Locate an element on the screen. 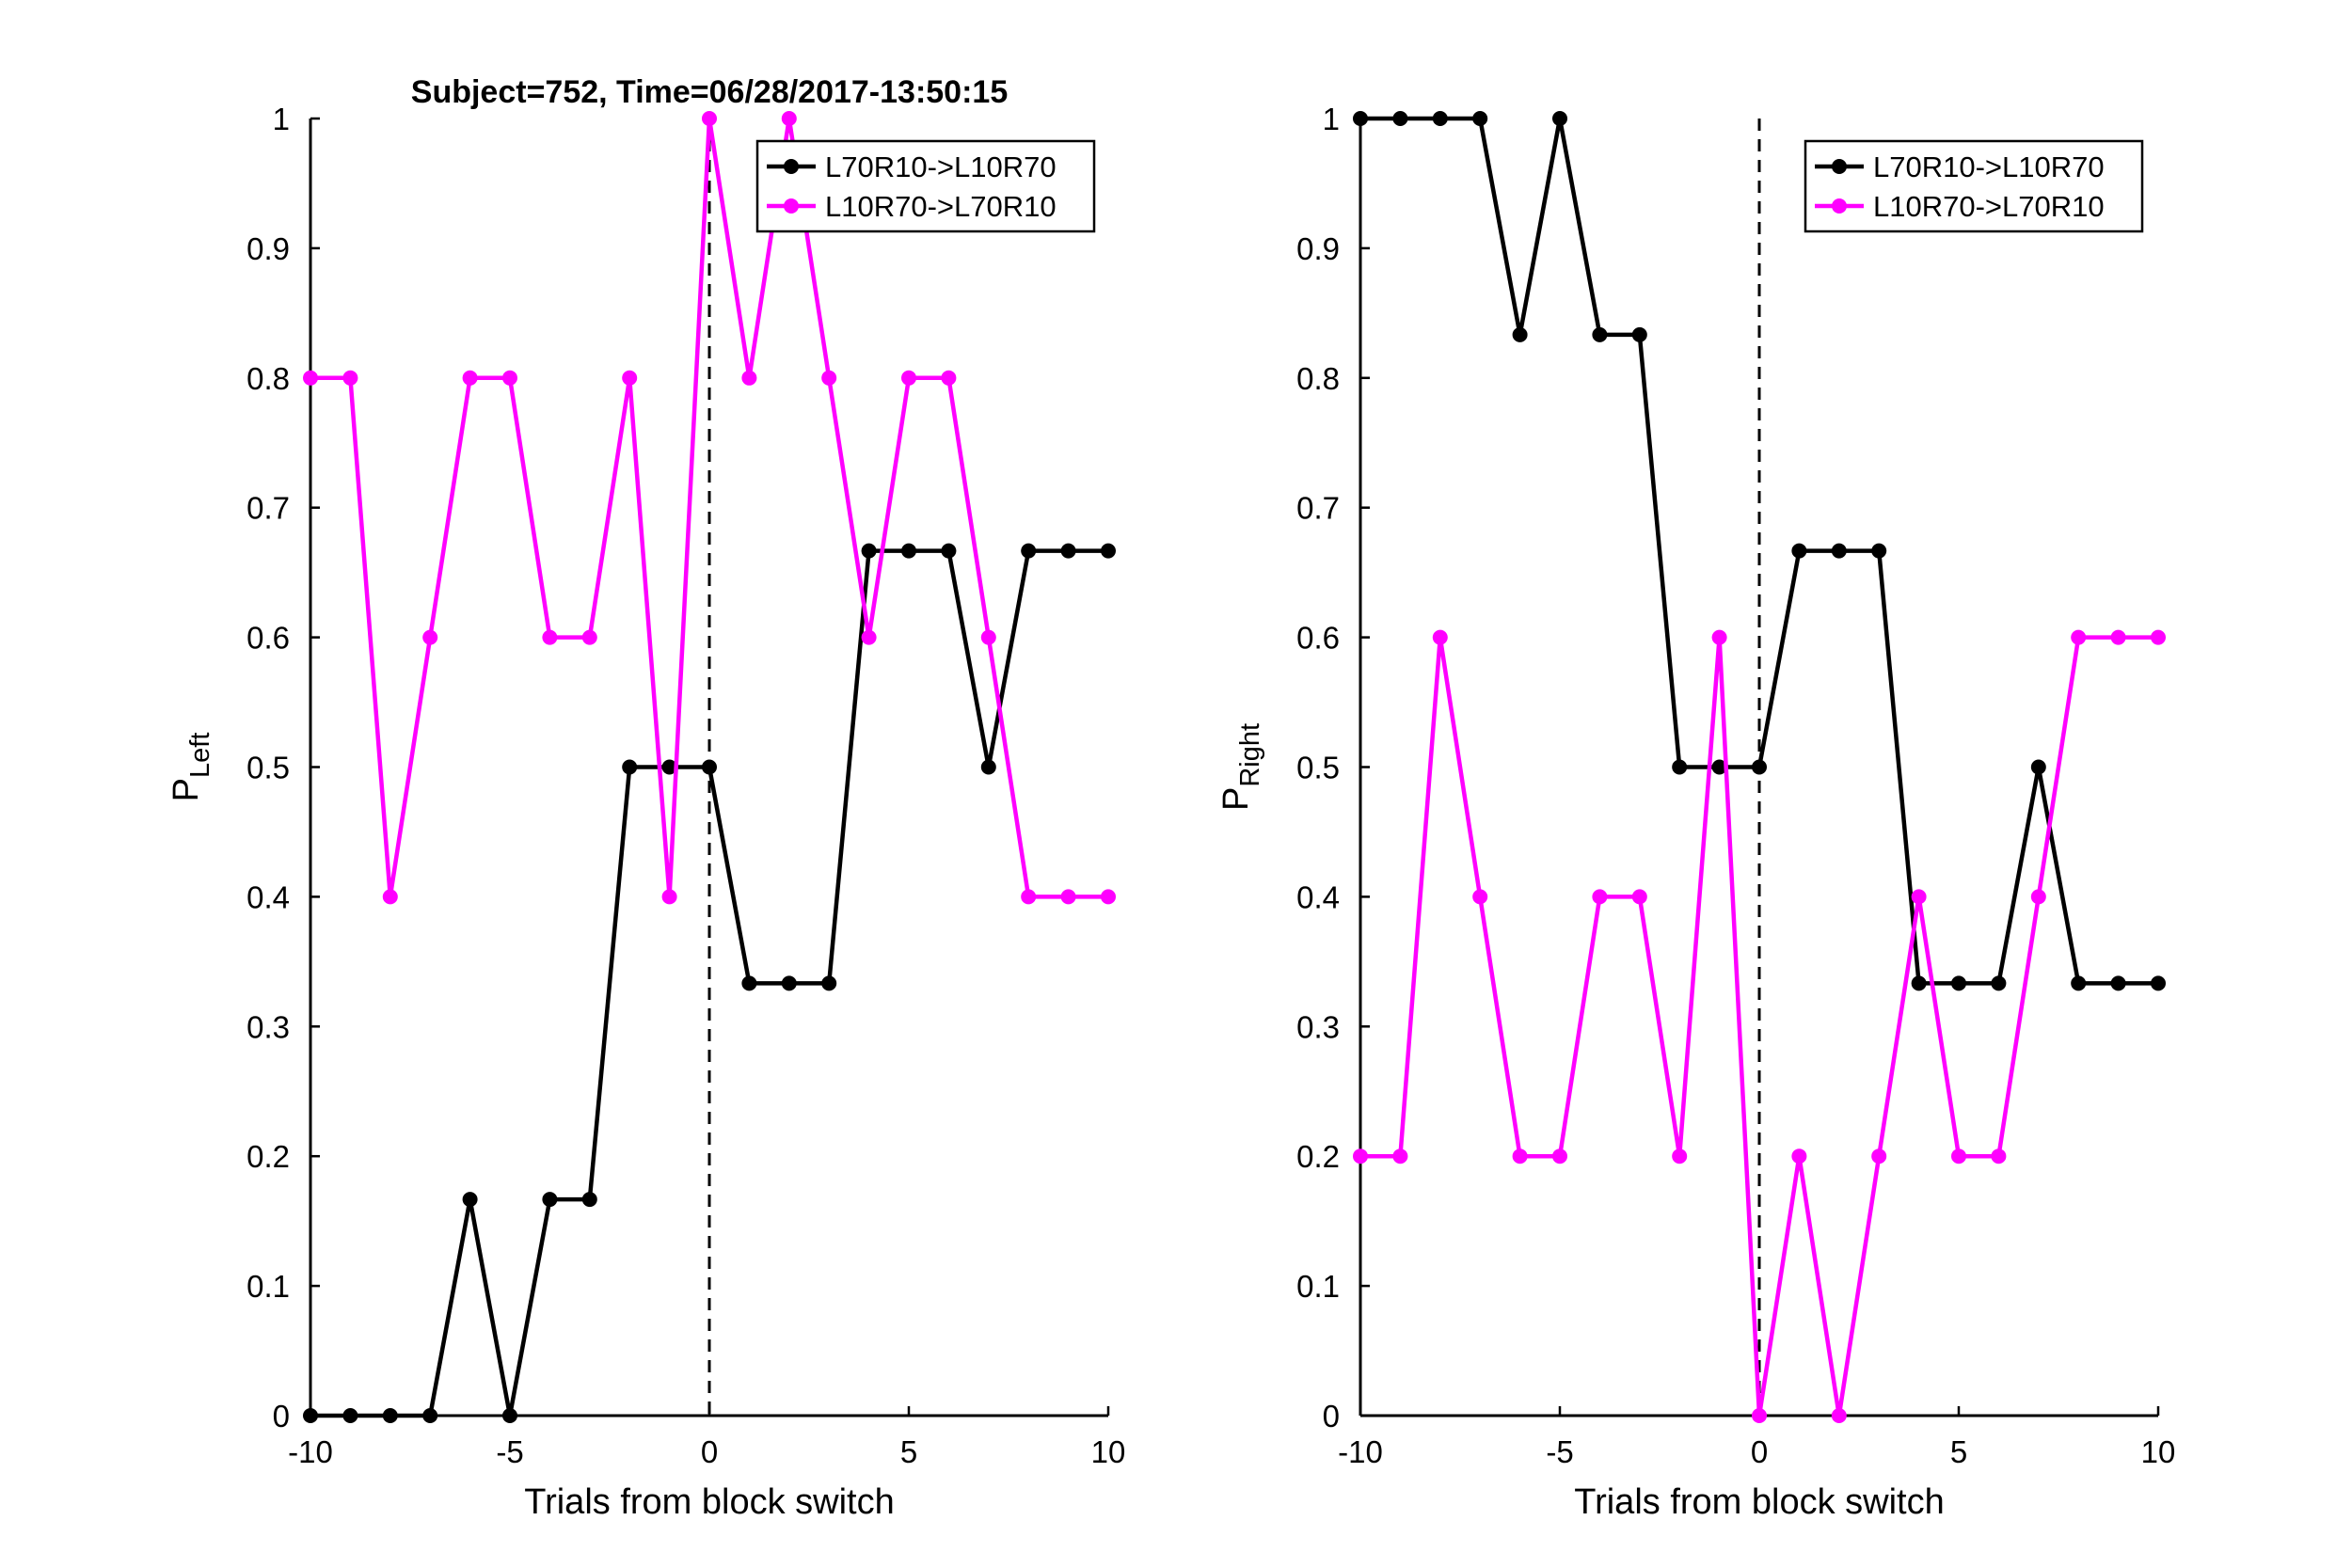  legend: L70R10->L10R70 L10R70->L70R10 is located at coordinates (925, 186).